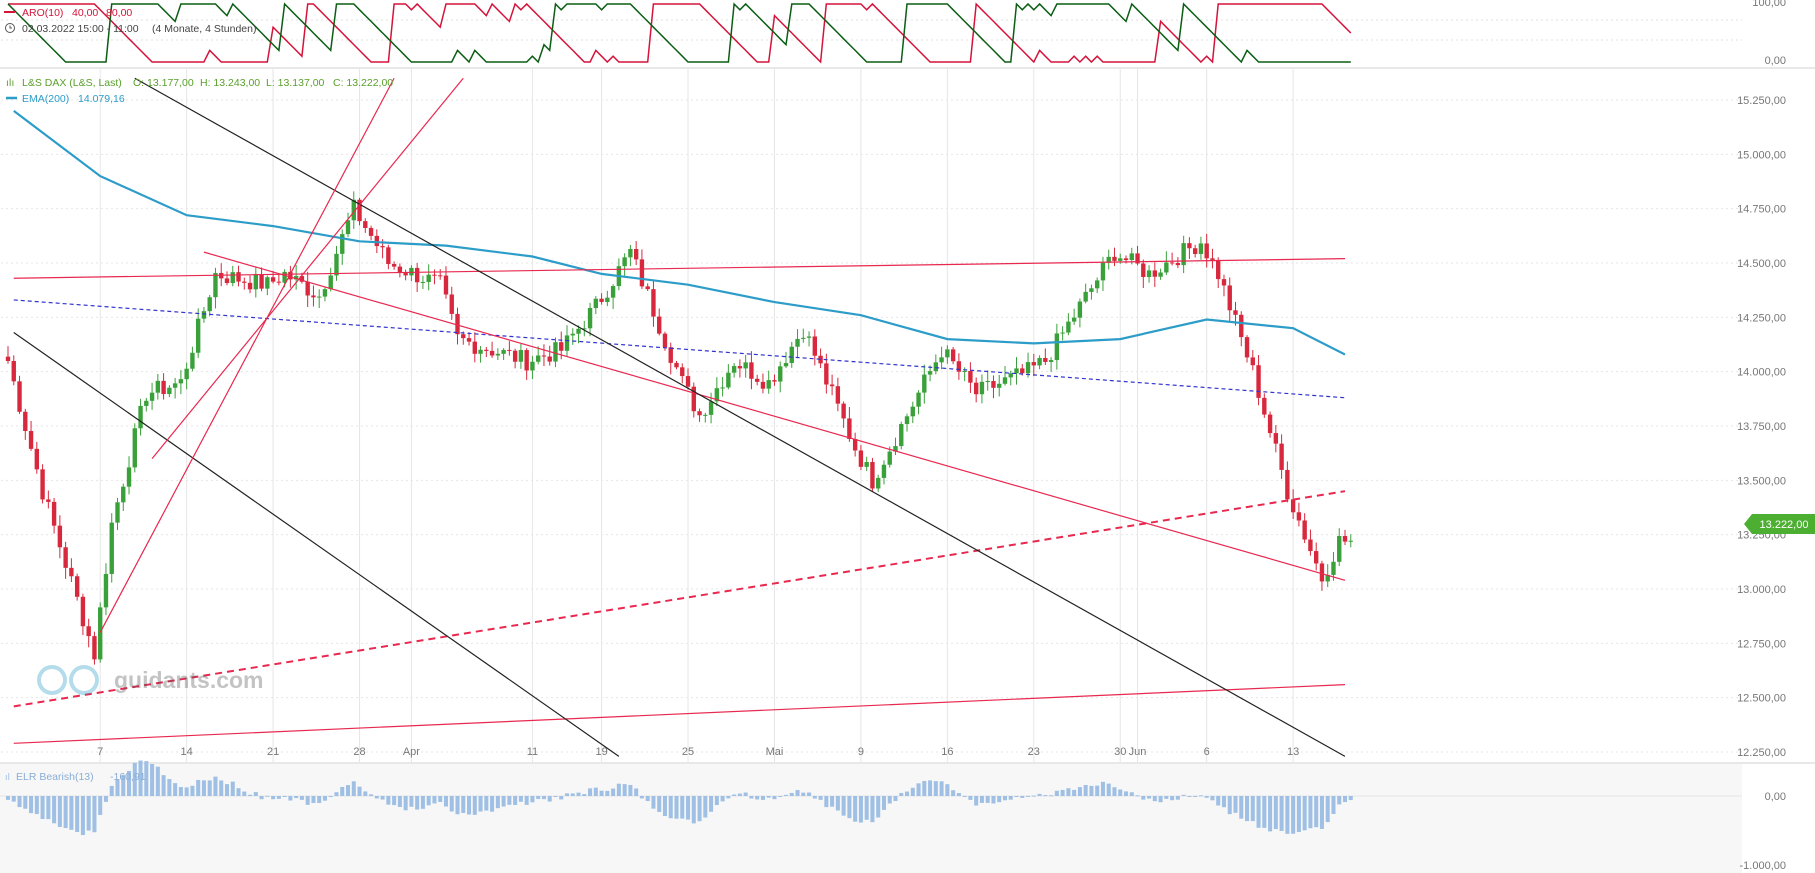  I want to click on elr-histogram, so click(679, 798).